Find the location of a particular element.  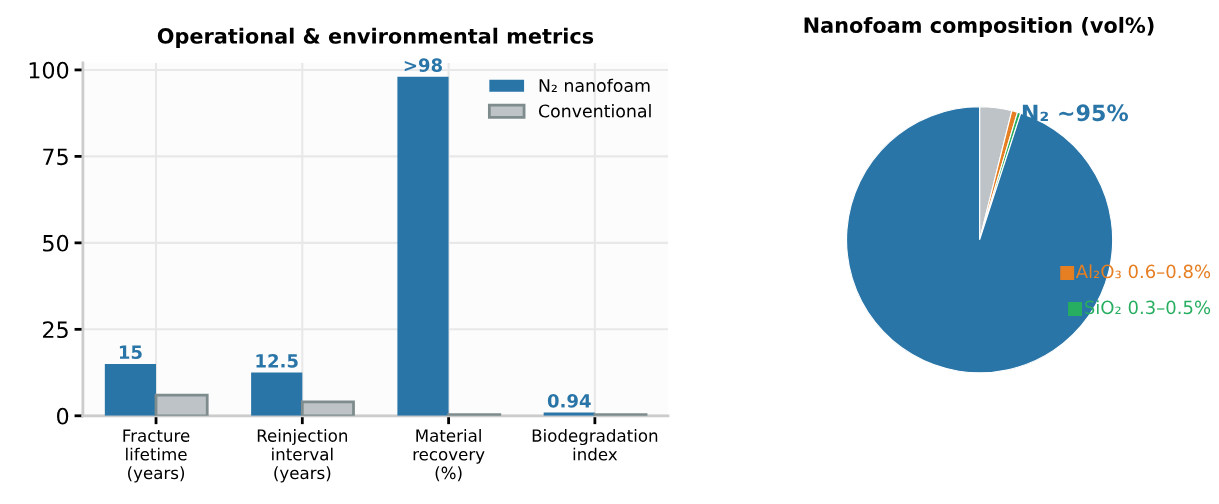

legend-label: Conventional is located at coordinates (594, 111).